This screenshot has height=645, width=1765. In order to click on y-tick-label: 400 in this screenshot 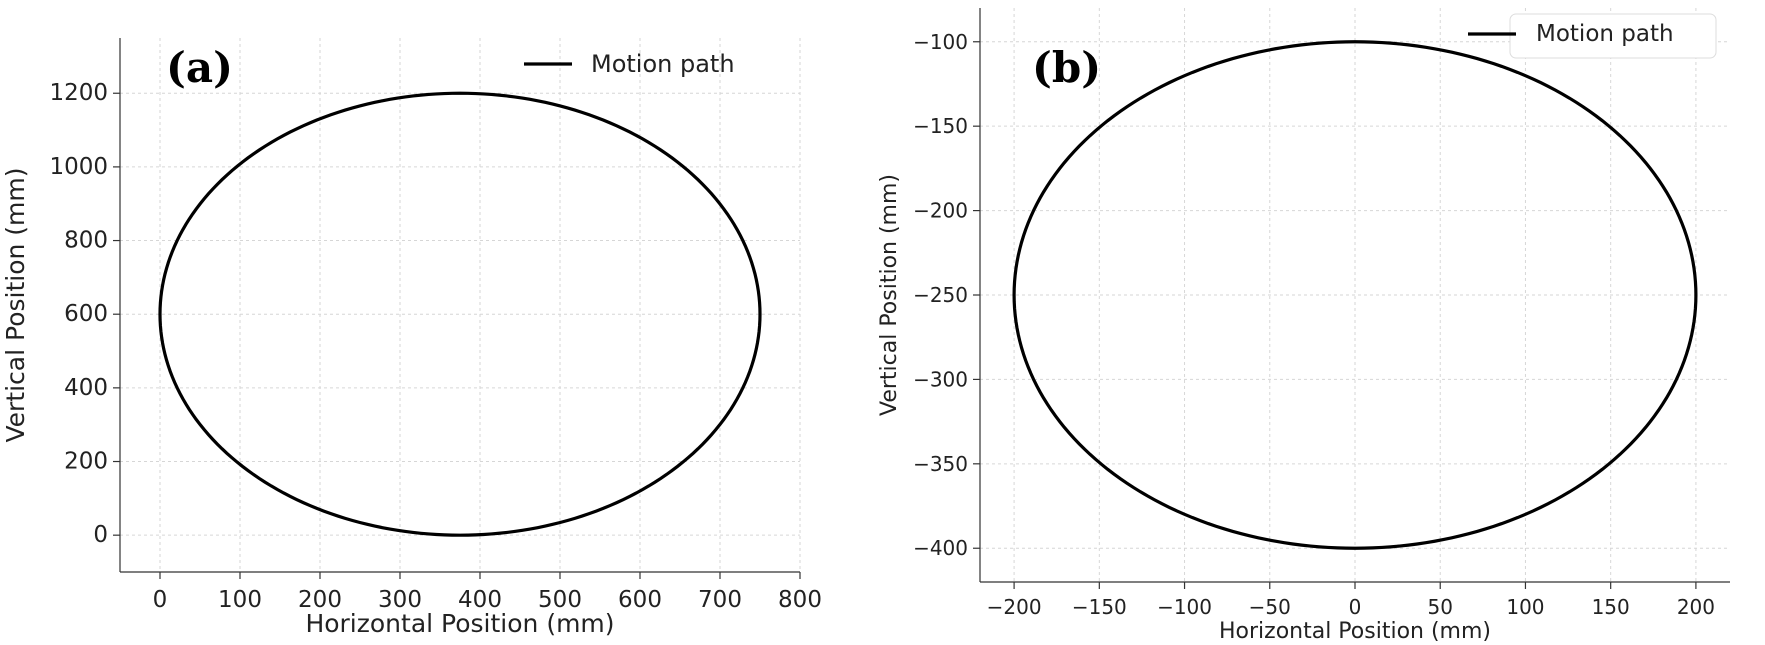, I will do `click(86, 388)`.